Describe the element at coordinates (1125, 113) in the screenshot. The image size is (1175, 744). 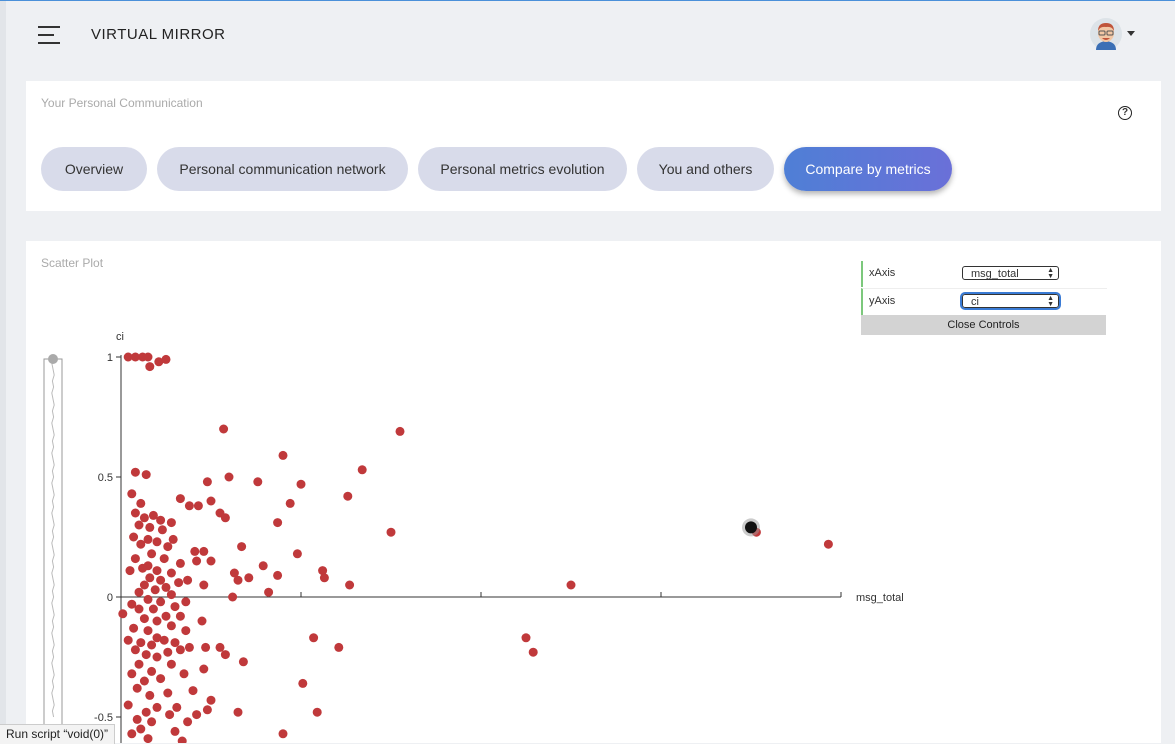
I see `help-icon: ?` at that location.